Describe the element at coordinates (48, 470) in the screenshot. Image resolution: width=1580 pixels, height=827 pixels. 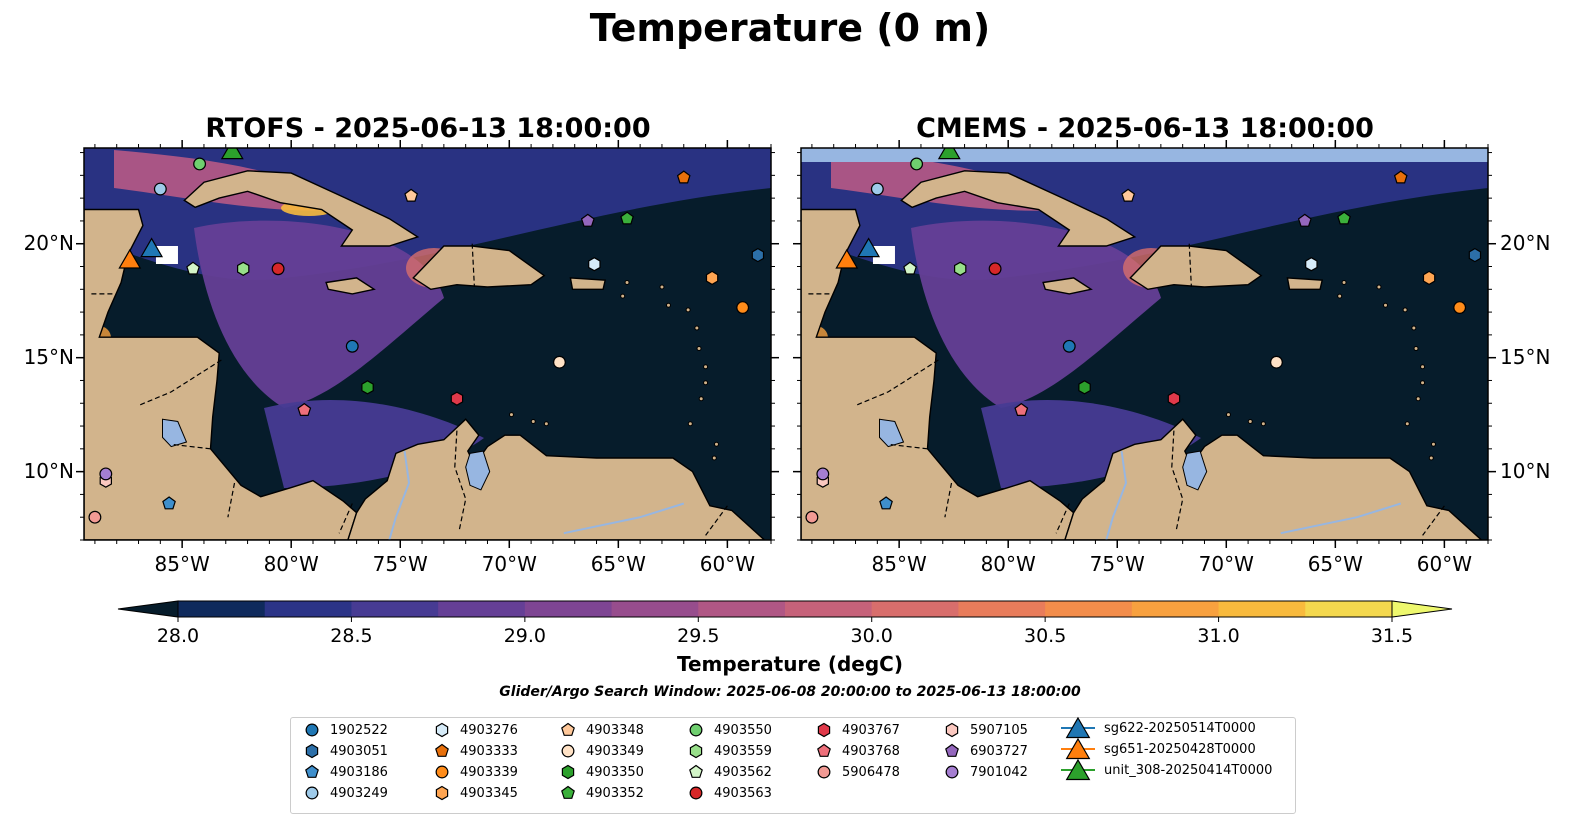
I see `rtofs-ytick-label: 10°N` at that location.